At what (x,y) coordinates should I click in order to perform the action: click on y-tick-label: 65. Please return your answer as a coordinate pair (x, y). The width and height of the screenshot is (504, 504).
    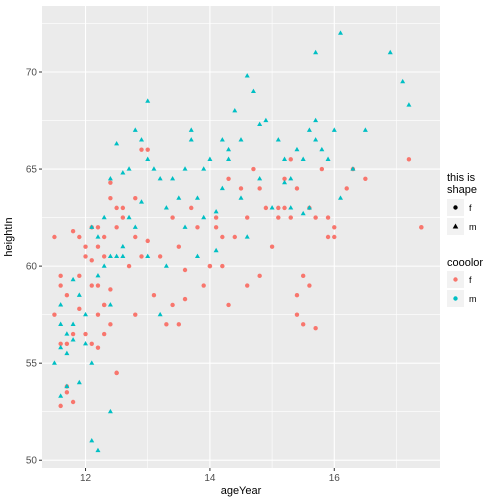
    Looking at the image, I should click on (32, 170).